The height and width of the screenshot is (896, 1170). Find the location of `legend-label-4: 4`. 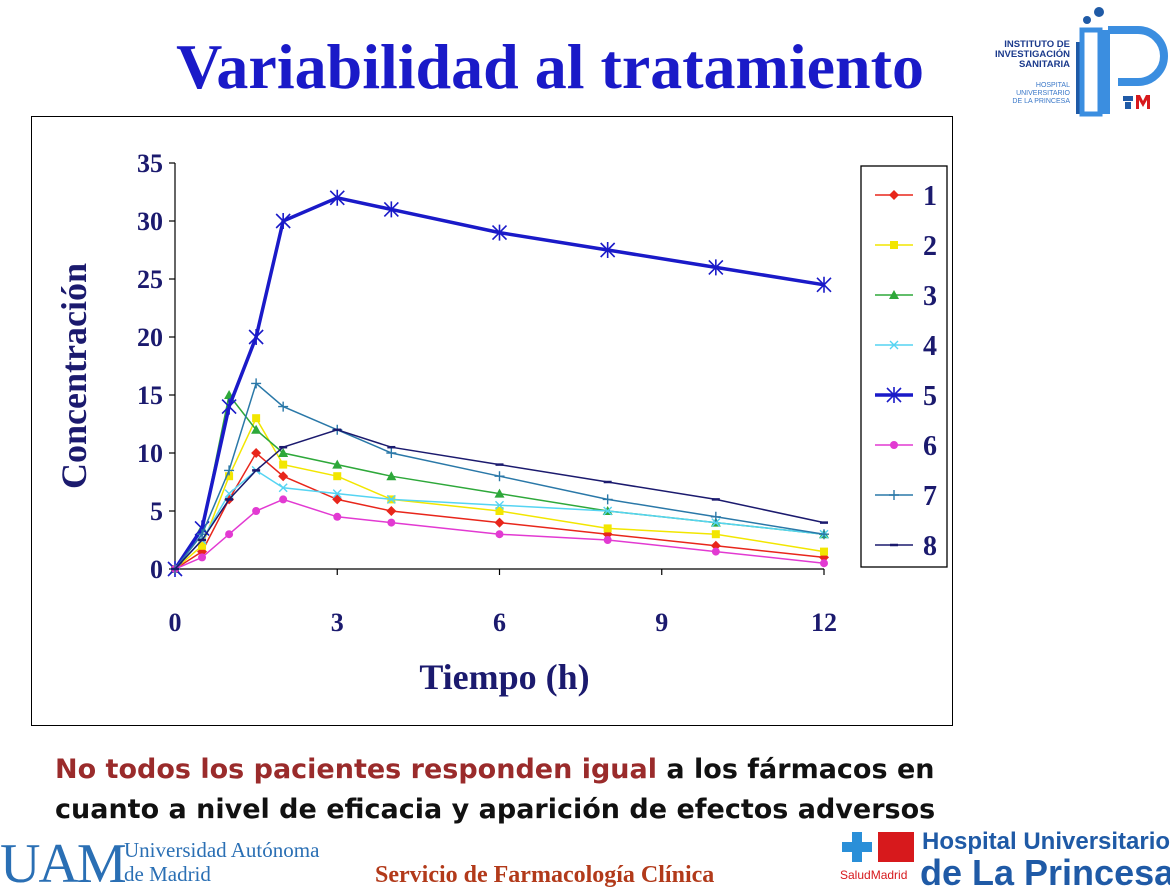

legend-label-4: 4 is located at coordinates (930, 346).